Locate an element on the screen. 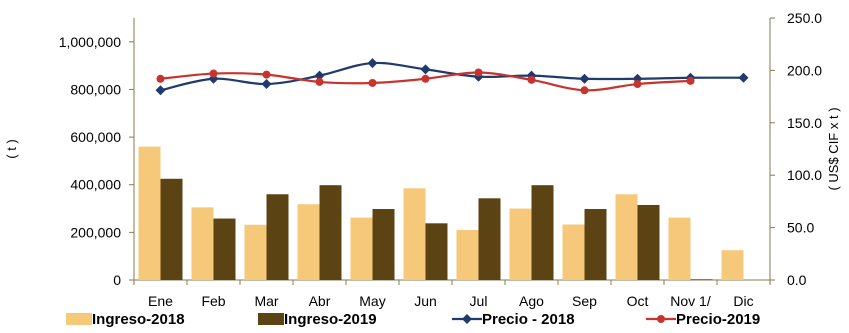 Image resolution: width=849 pixels, height=333 pixels. x-tick-label: May is located at coordinates (372, 301).